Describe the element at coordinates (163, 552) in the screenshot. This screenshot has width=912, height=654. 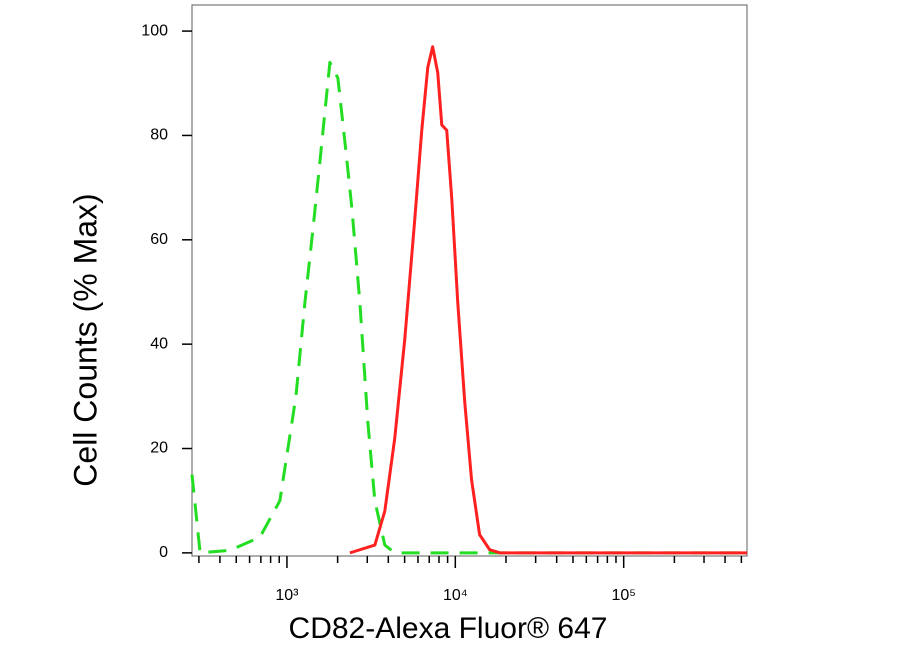
I see `y-tick-label: 0` at that location.